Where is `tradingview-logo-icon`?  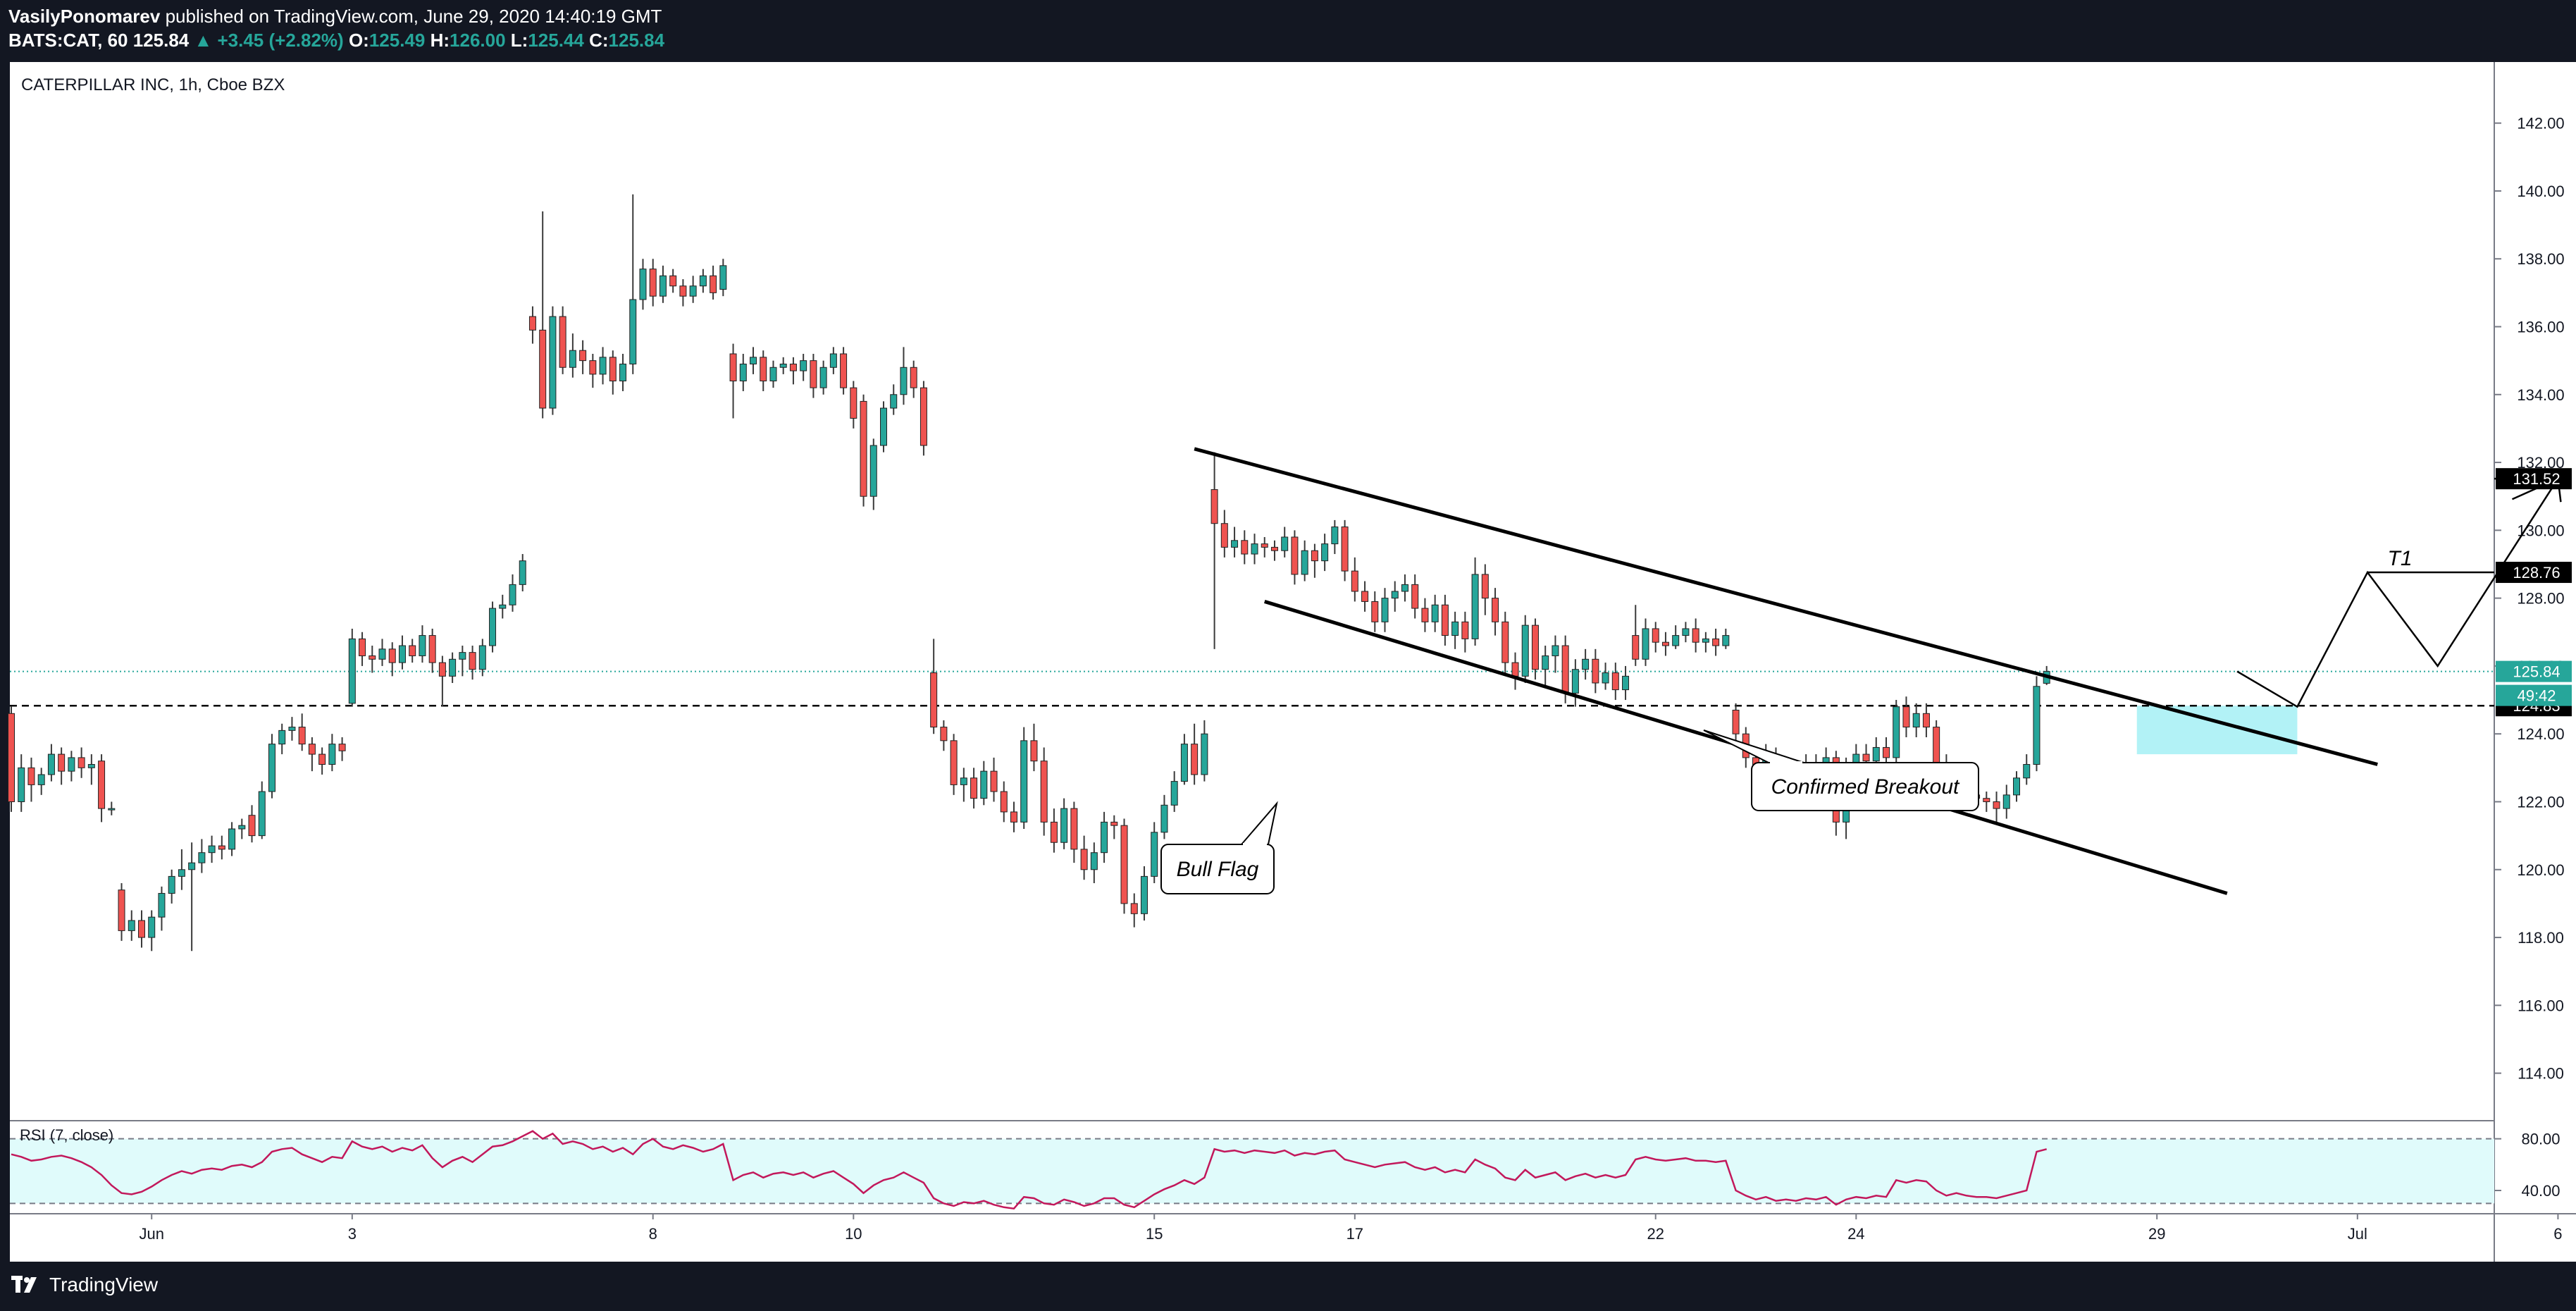 tradingview-logo-icon is located at coordinates (24, 1284).